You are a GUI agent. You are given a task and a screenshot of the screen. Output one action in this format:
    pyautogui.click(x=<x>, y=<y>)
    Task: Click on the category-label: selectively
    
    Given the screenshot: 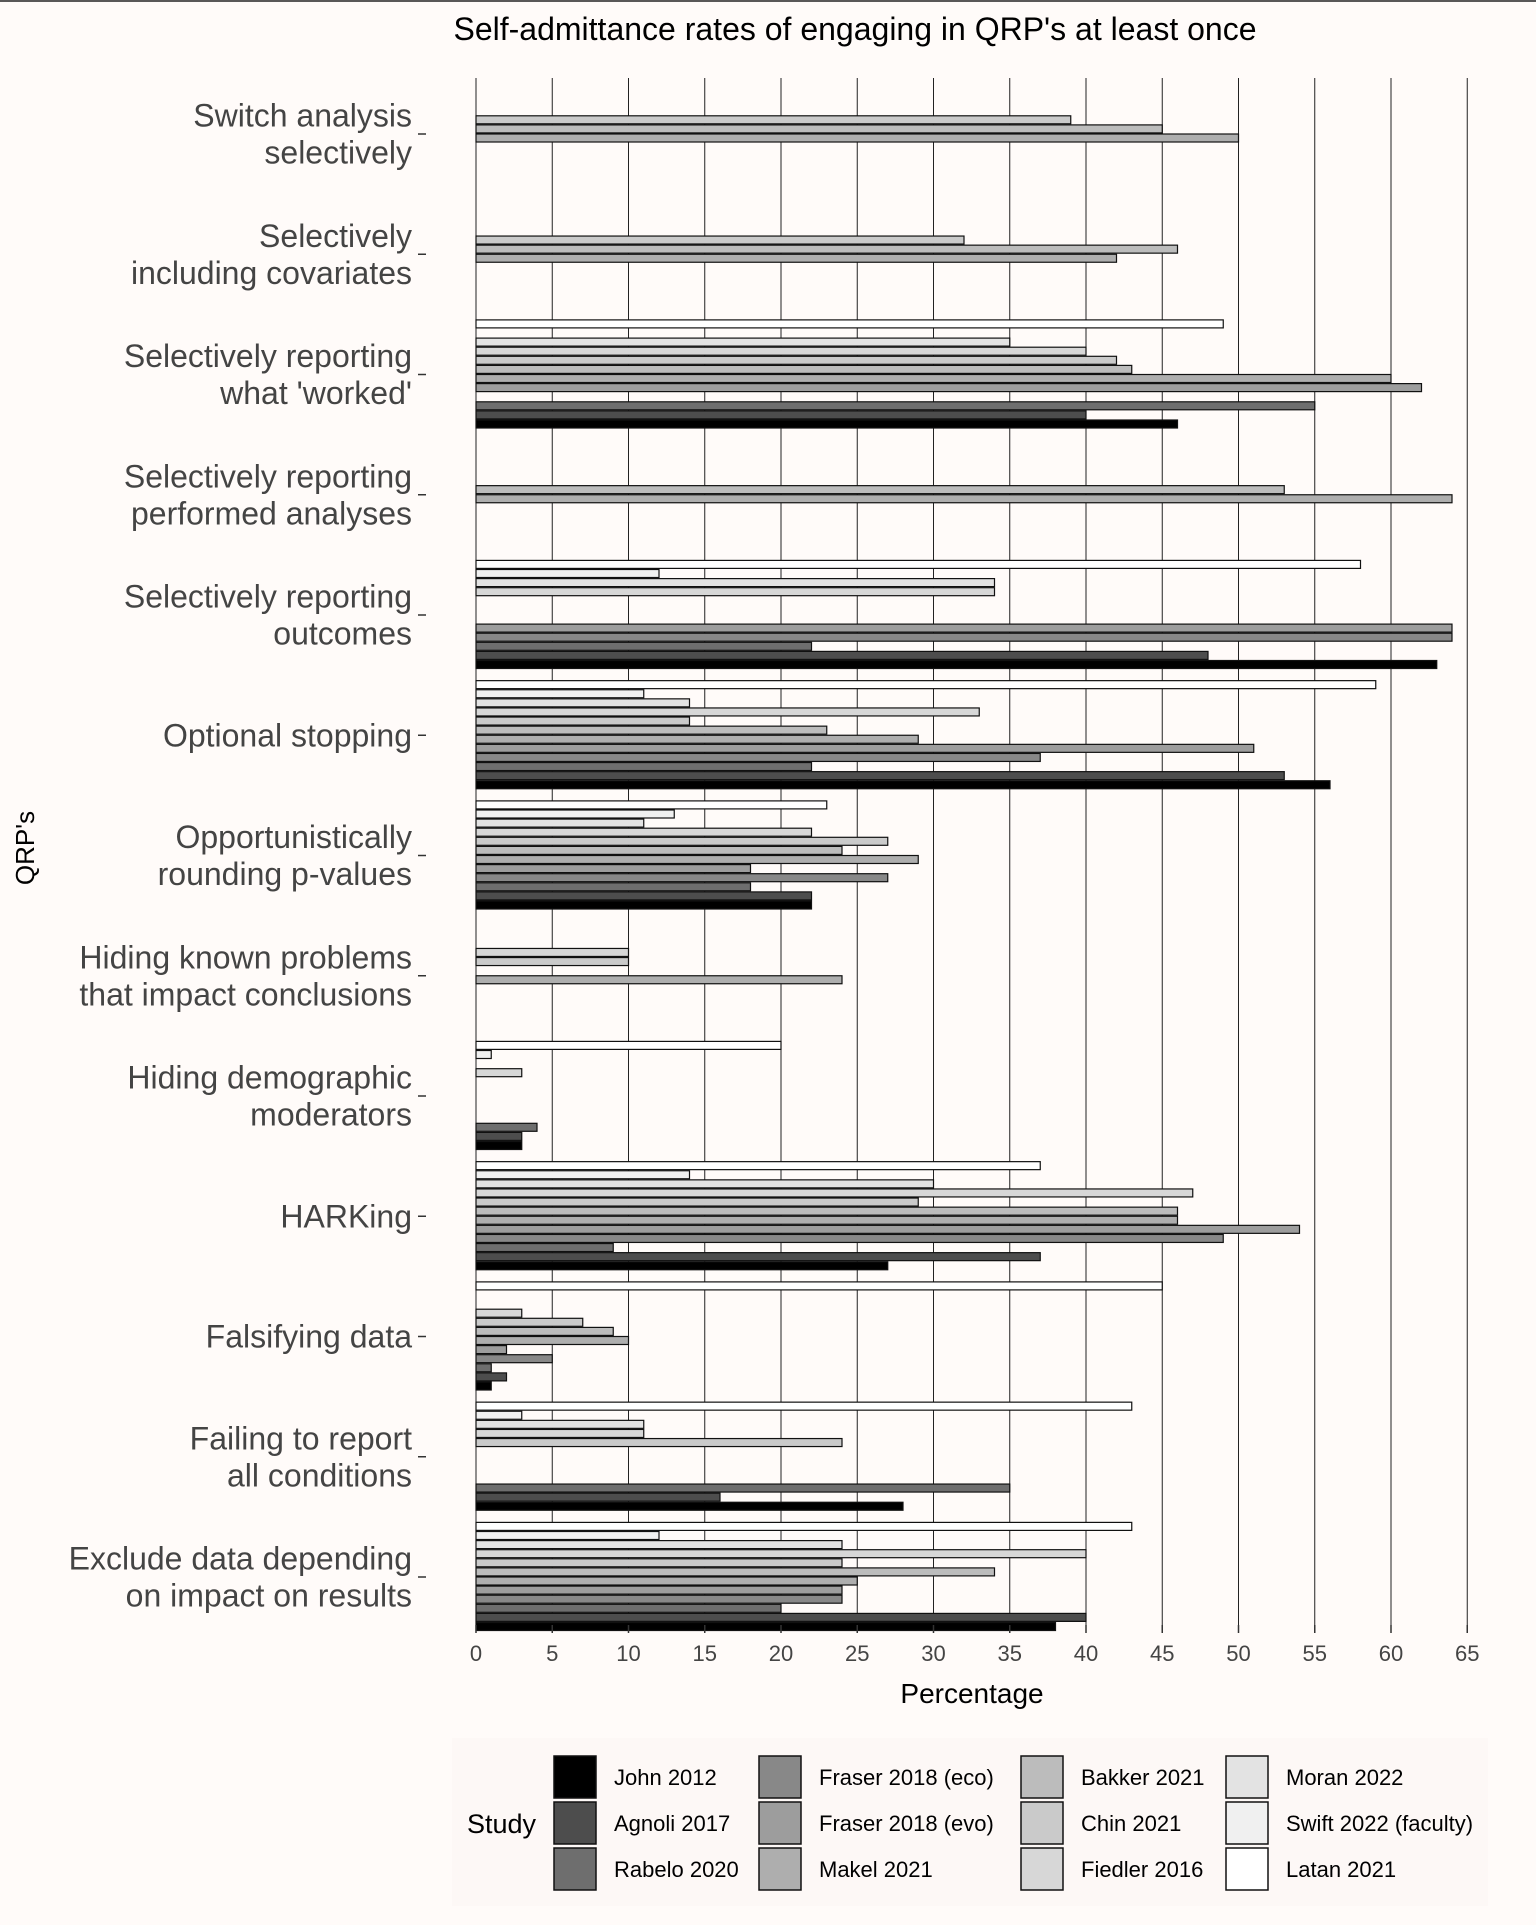 What is the action you would take?
    pyautogui.click(x=338, y=153)
    